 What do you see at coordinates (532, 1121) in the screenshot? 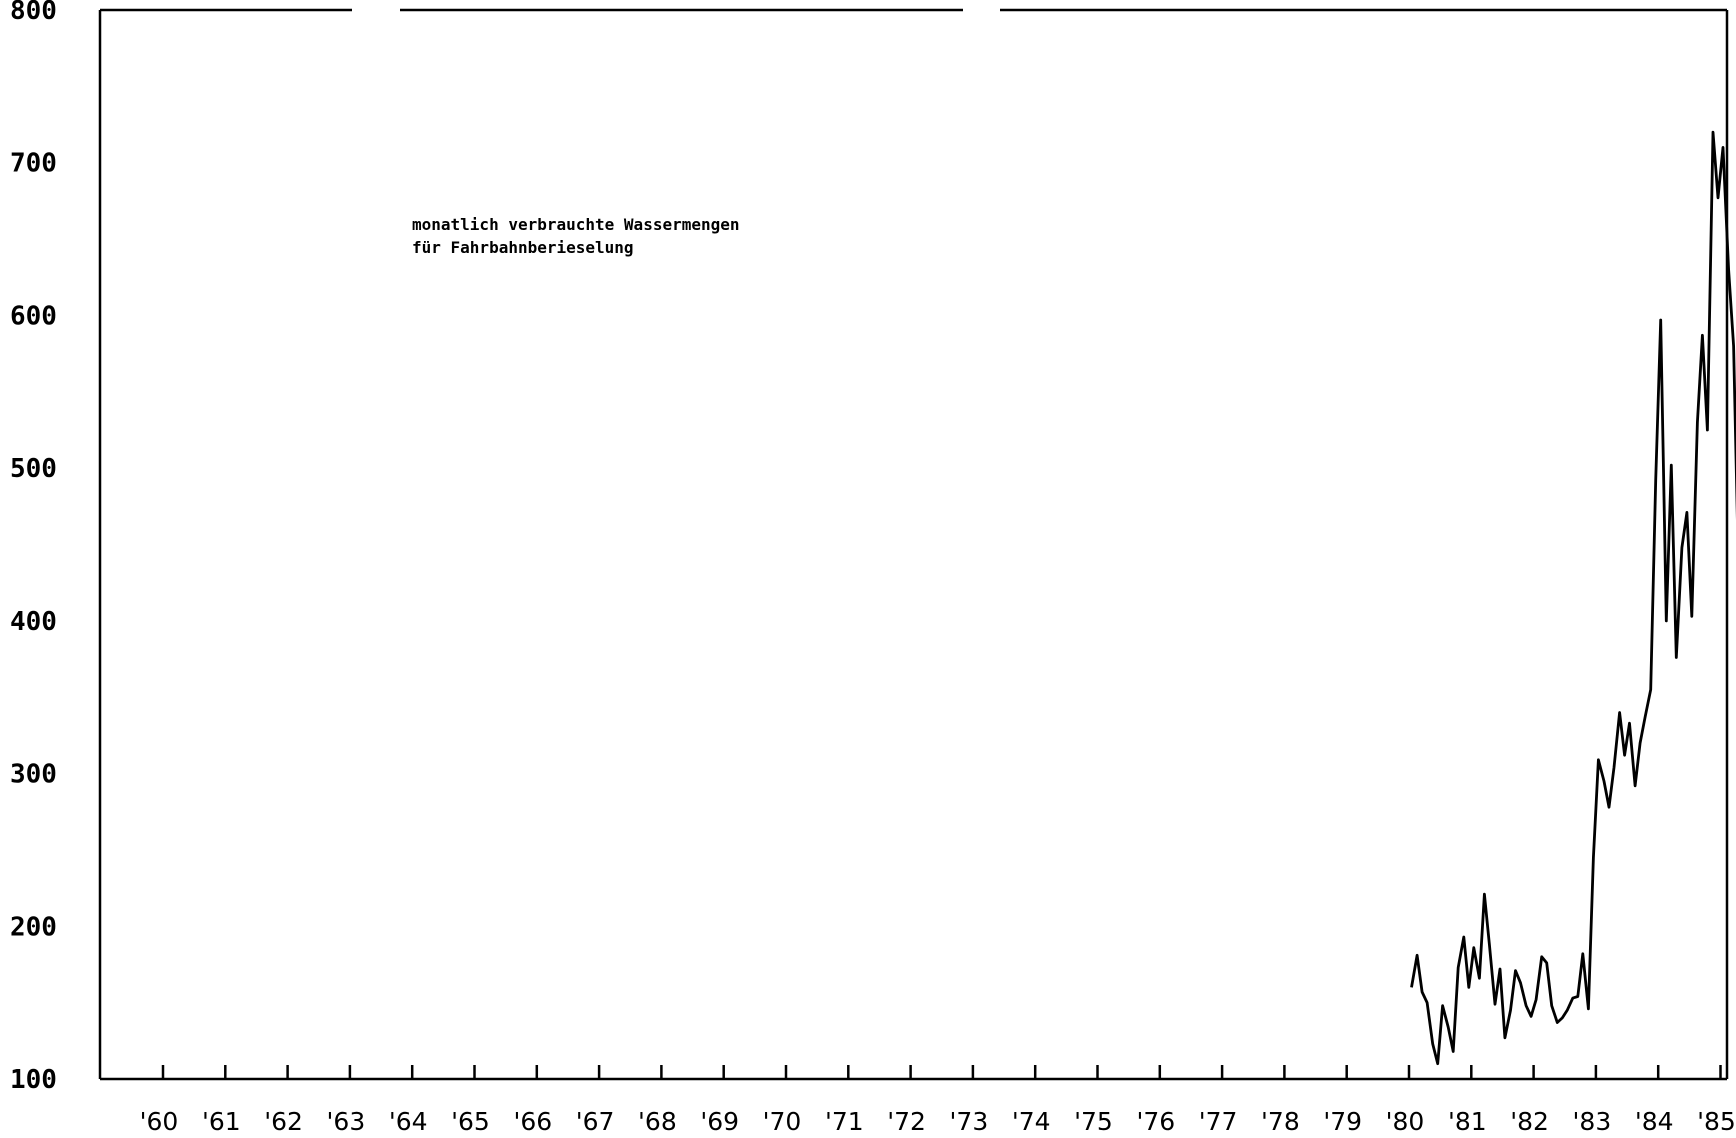
I see `x-tick-label: '66` at bounding box center [532, 1121].